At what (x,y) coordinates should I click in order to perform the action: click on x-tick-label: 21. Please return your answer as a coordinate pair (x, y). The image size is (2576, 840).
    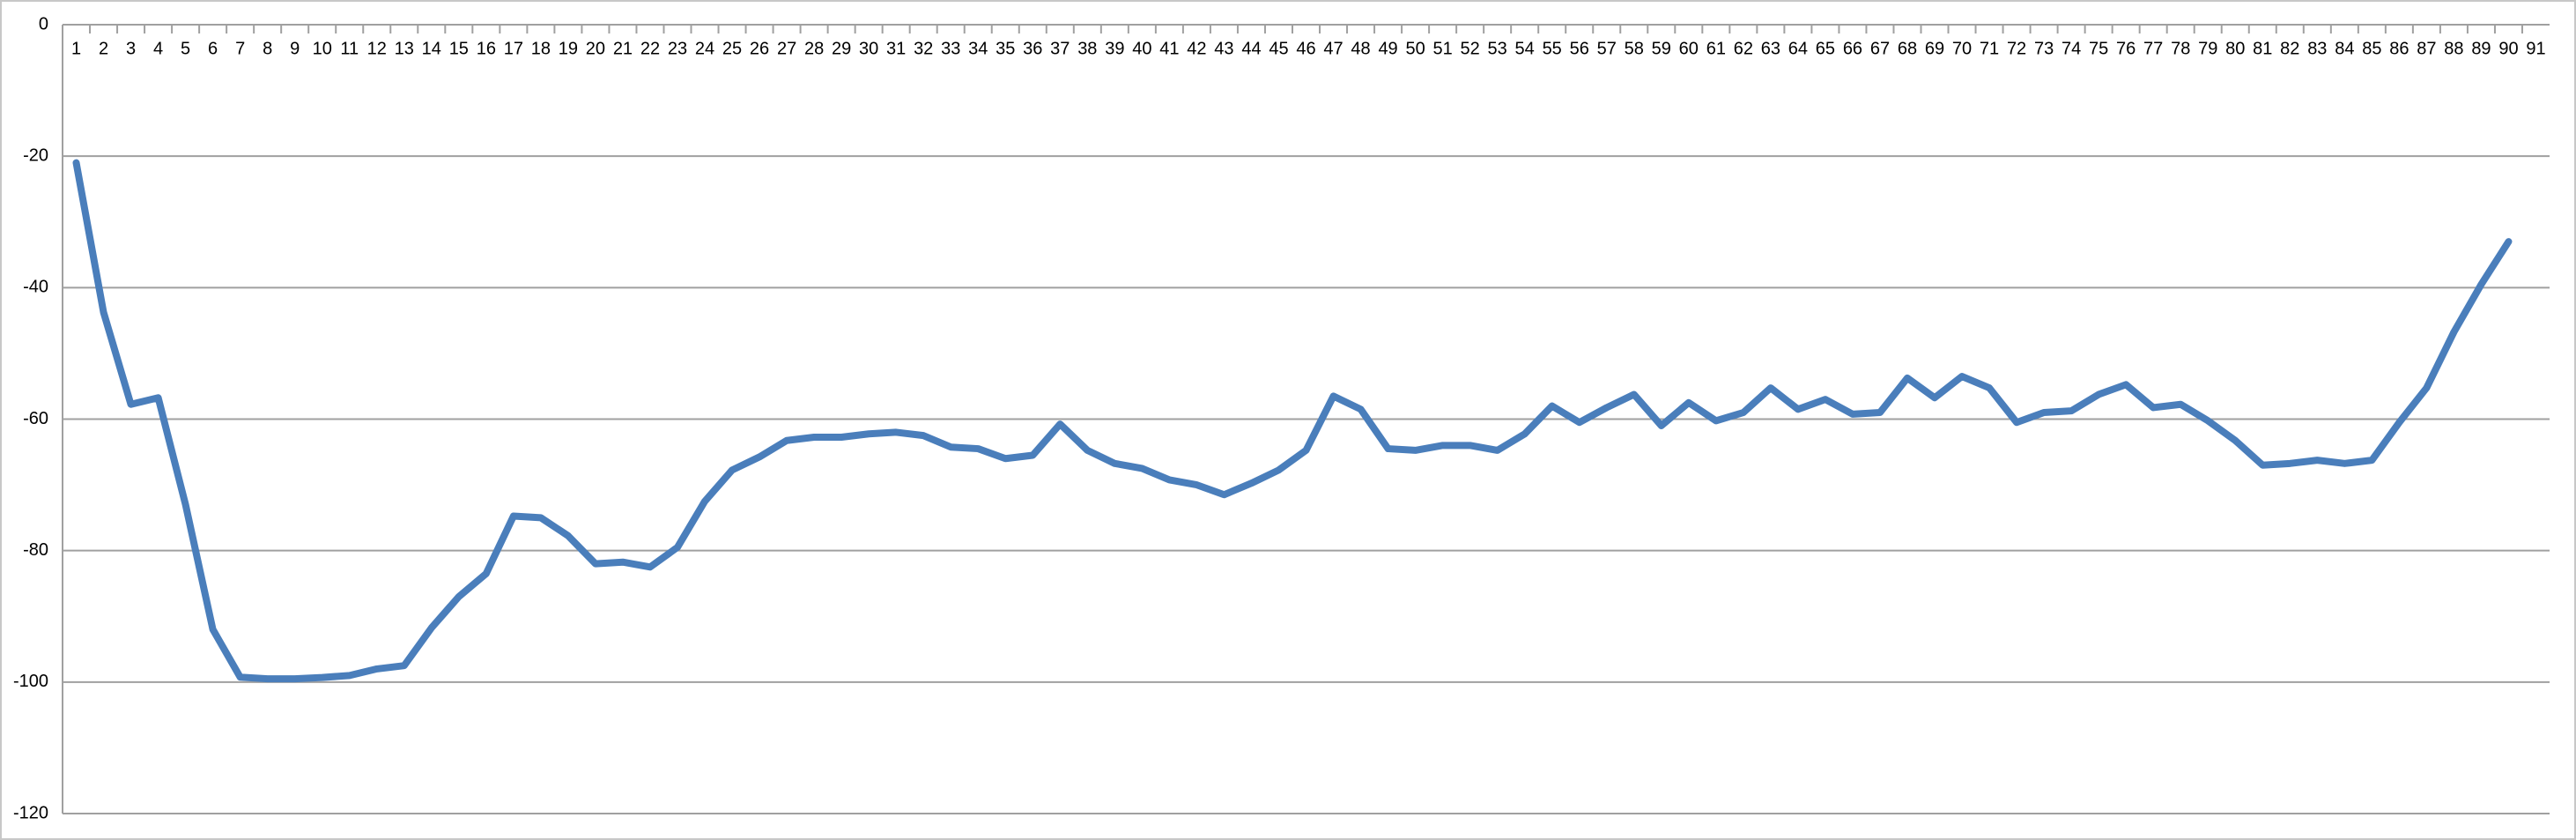
    Looking at the image, I should click on (623, 48).